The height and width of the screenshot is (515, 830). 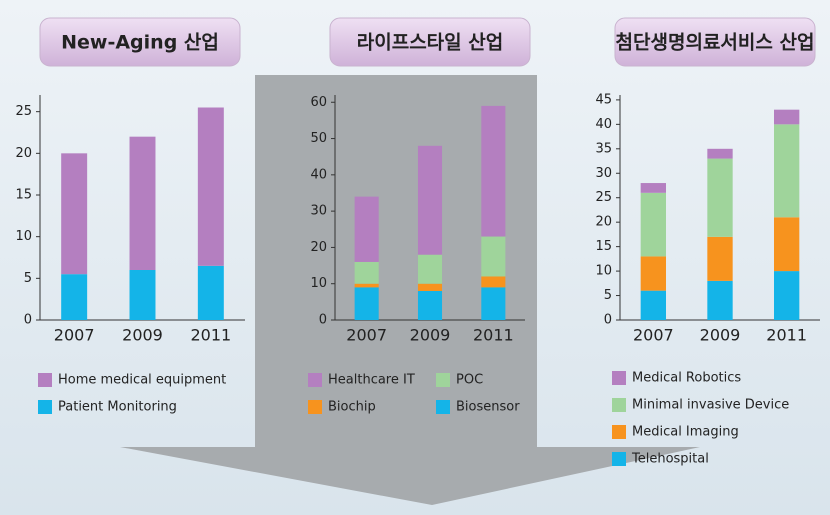 What do you see at coordinates (603, 99) in the screenshot?
I see `y-tick-label: 45` at bounding box center [603, 99].